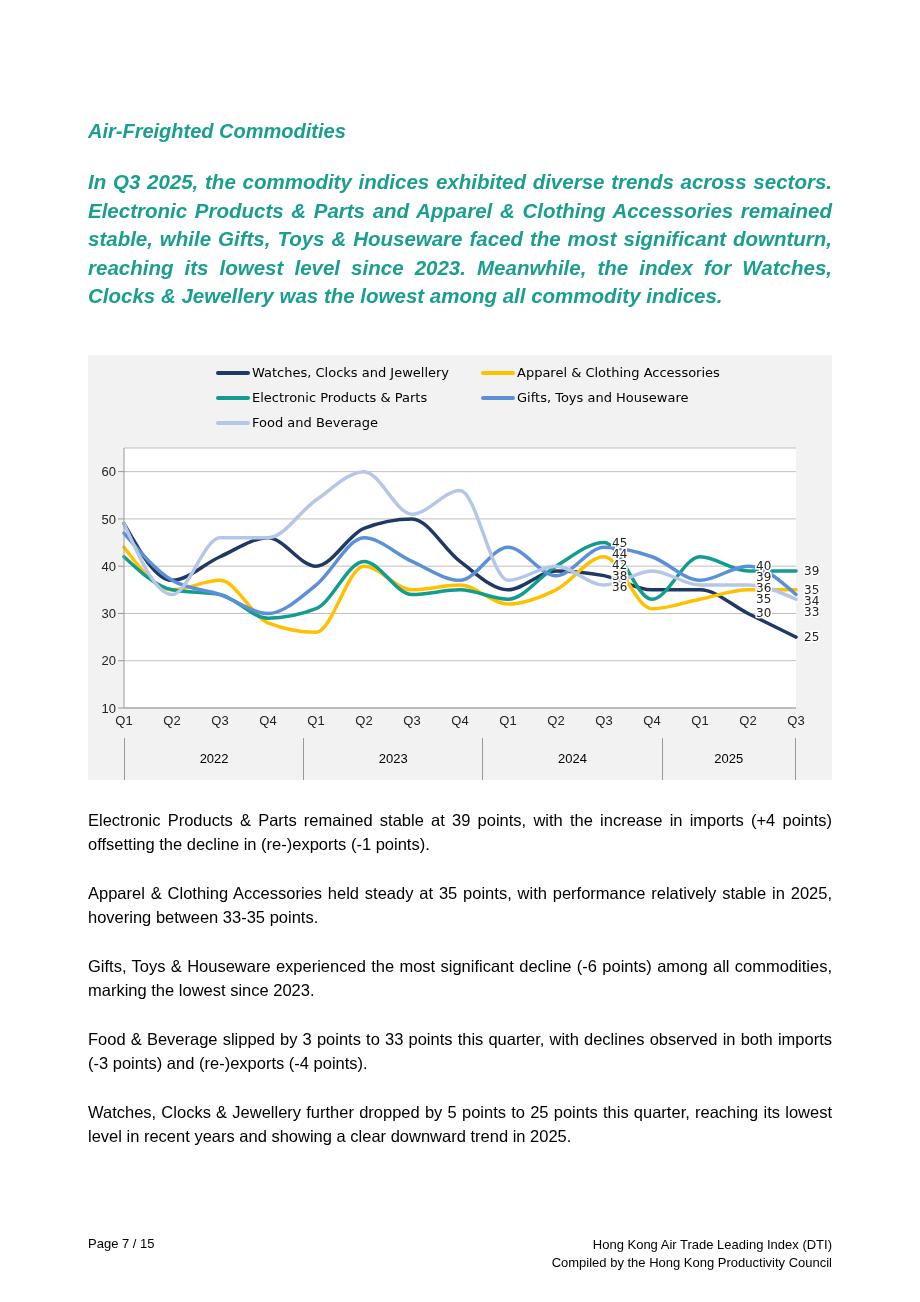 This screenshot has width=920, height=1302. Describe the element at coordinates (603, 397) in the screenshot. I see `legend-label: Gifts, Toys and Houseware` at that location.